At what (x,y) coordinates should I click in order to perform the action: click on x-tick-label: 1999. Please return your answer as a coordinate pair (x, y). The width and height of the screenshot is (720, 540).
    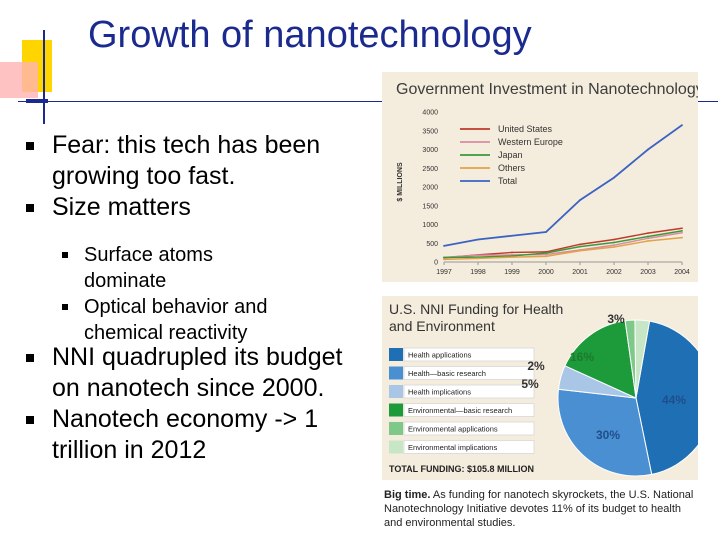
    Looking at the image, I should click on (512, 272).